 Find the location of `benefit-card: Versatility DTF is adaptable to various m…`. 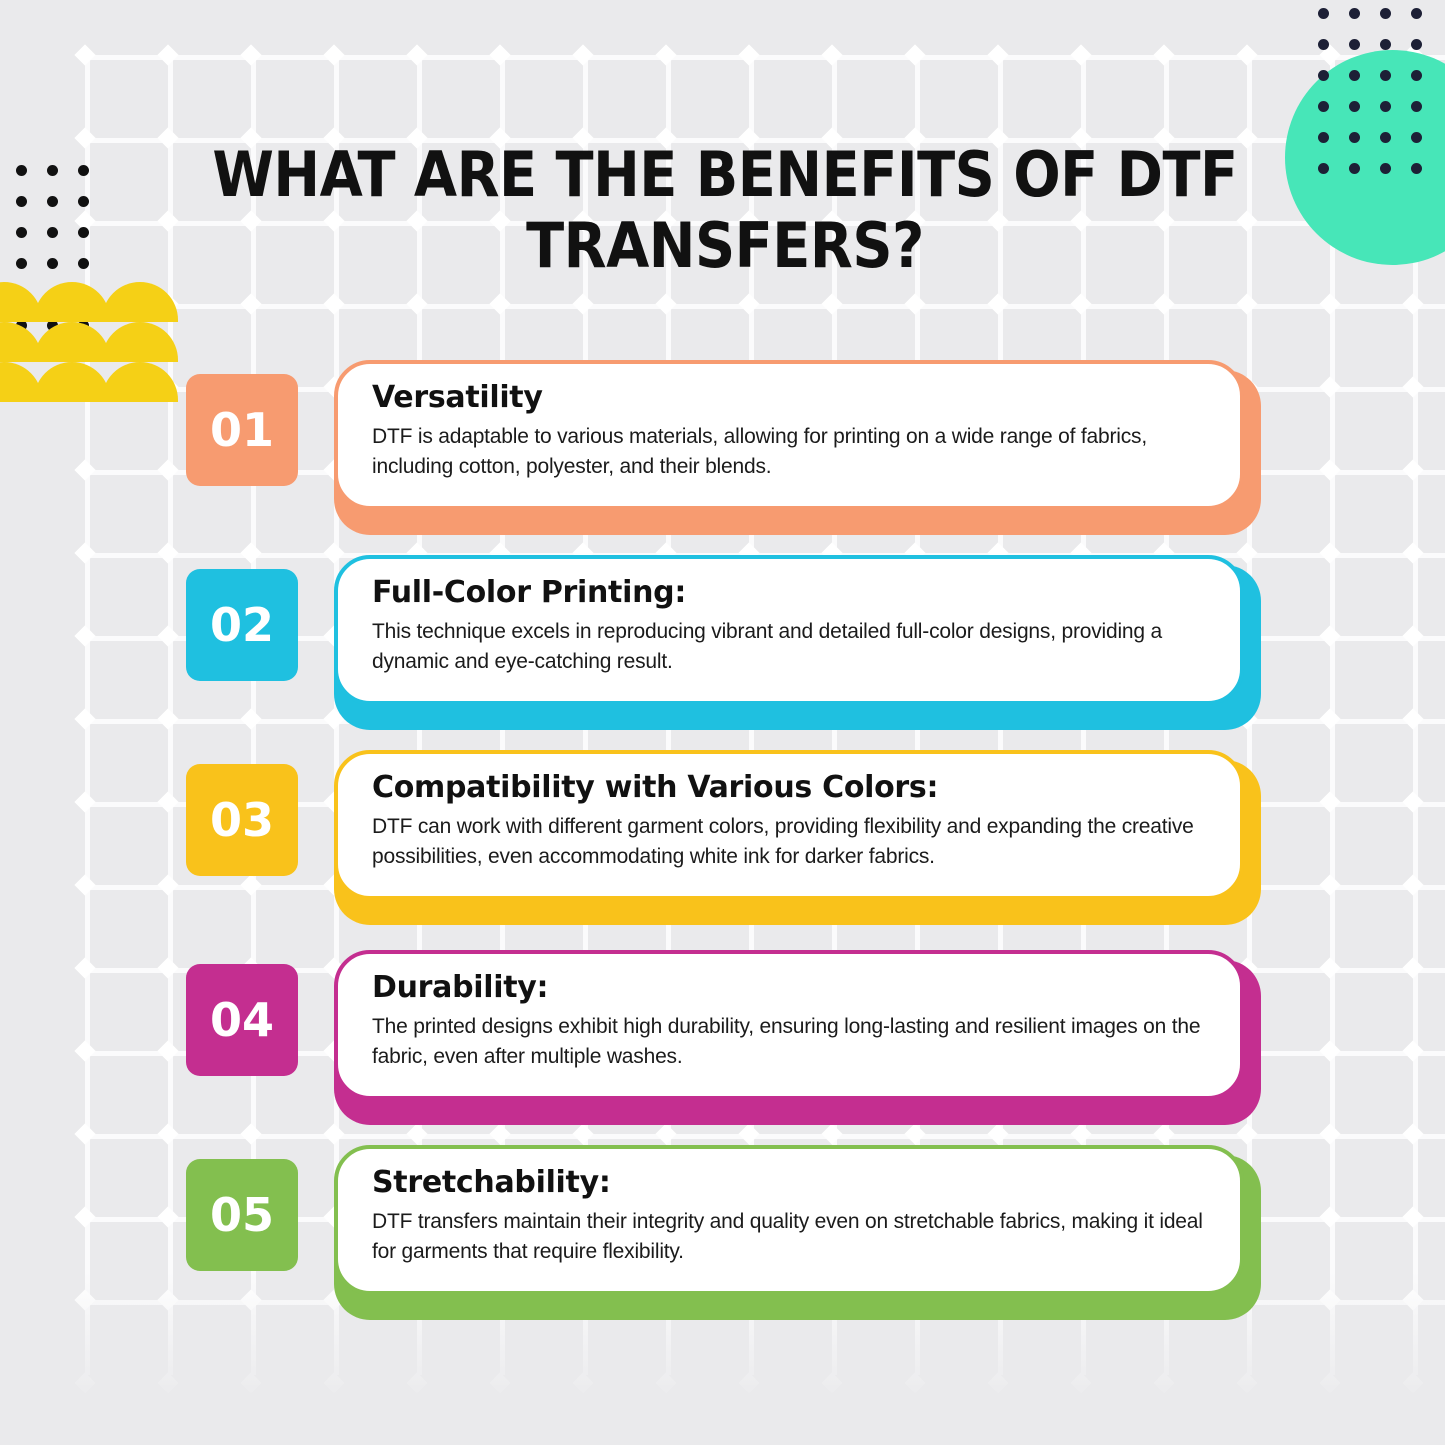

benefit-card: Versatility DTF is adaptable to various m… is located at coordinates (723, 445).